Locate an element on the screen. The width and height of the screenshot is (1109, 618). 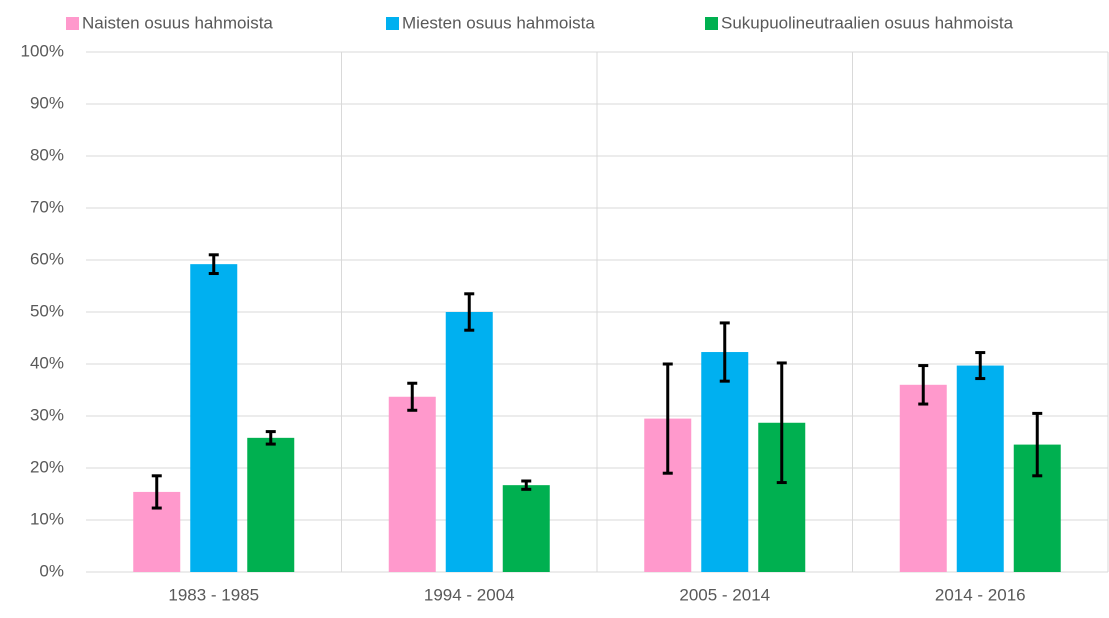
y-tick-label: 50% is located at coordinates (47, 310).